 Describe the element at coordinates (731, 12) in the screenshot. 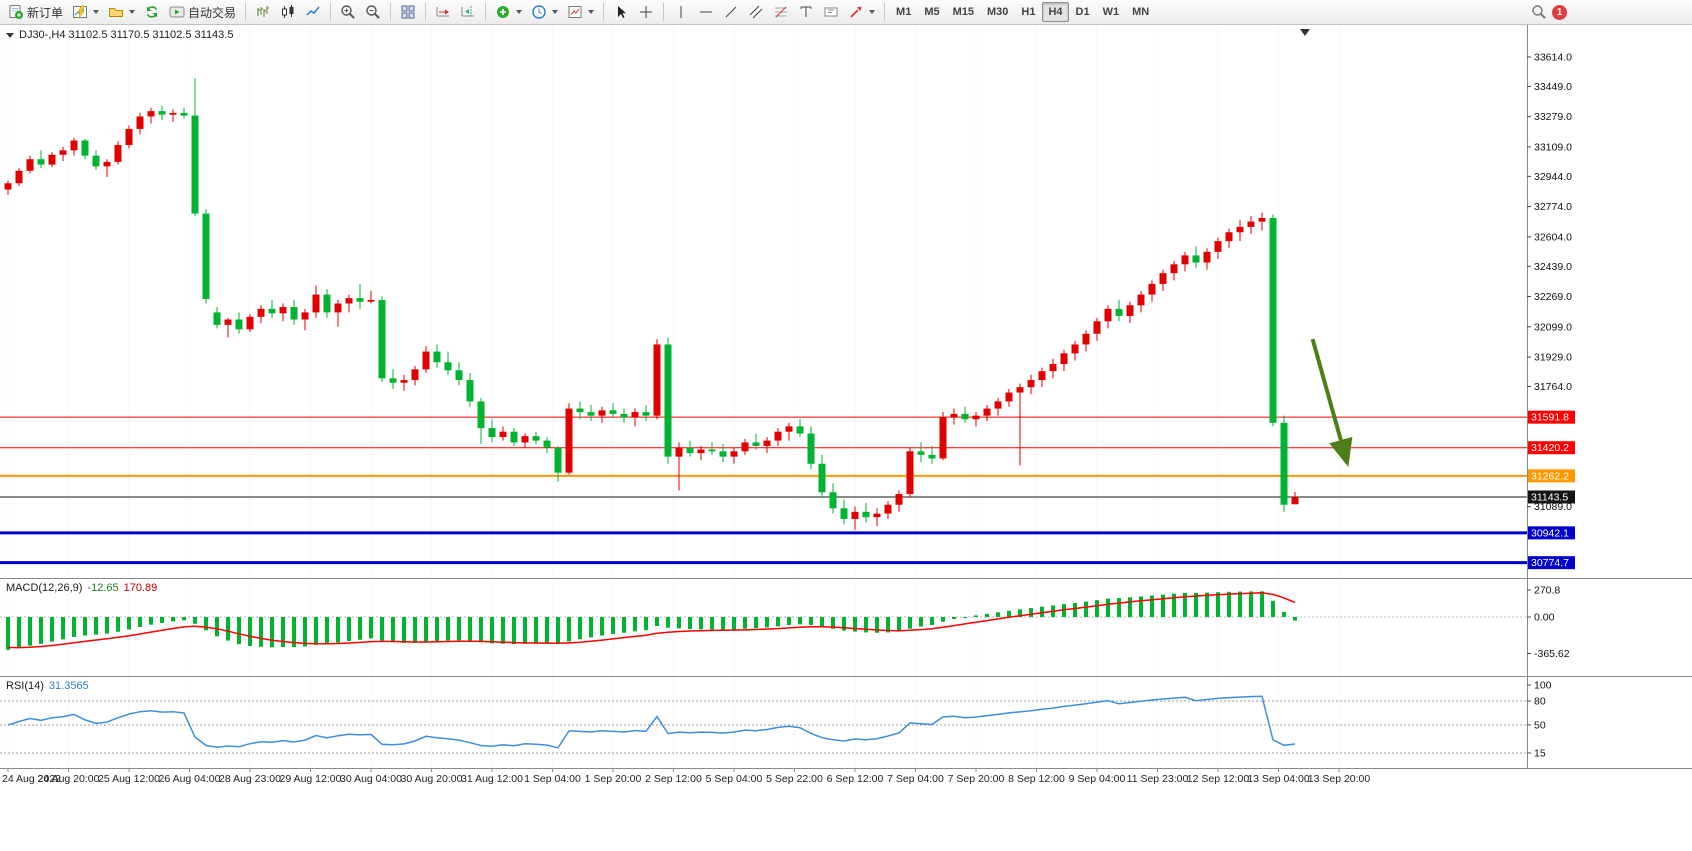

I see `trendline-tool-button` at that location.